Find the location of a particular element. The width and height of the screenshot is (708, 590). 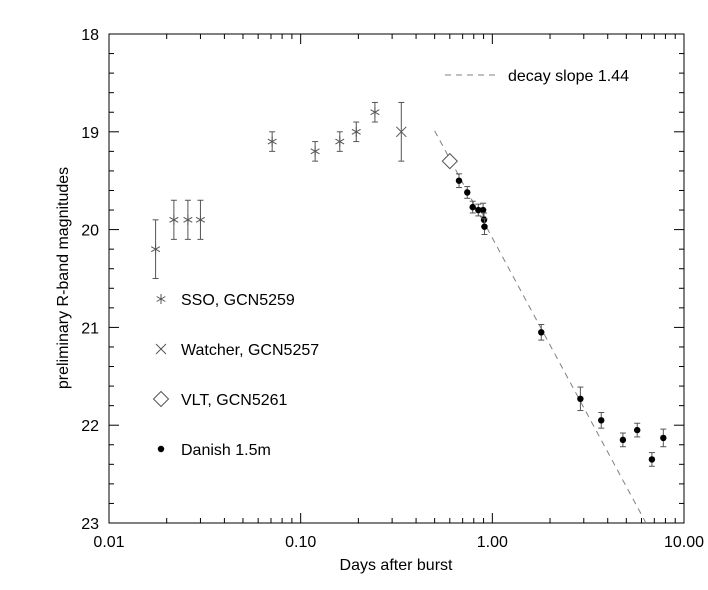

legend-label: Danish 1.5m is located at coordinates (226, 450).